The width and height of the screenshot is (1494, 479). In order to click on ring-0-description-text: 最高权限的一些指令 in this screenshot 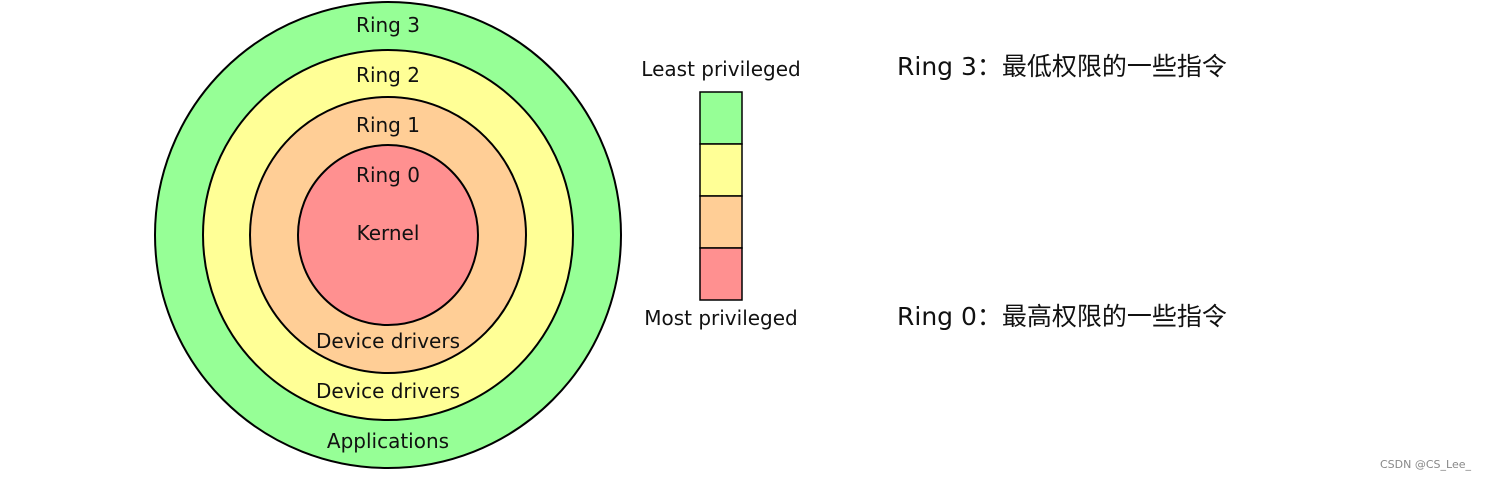, I will do `click(1114, 316)`.